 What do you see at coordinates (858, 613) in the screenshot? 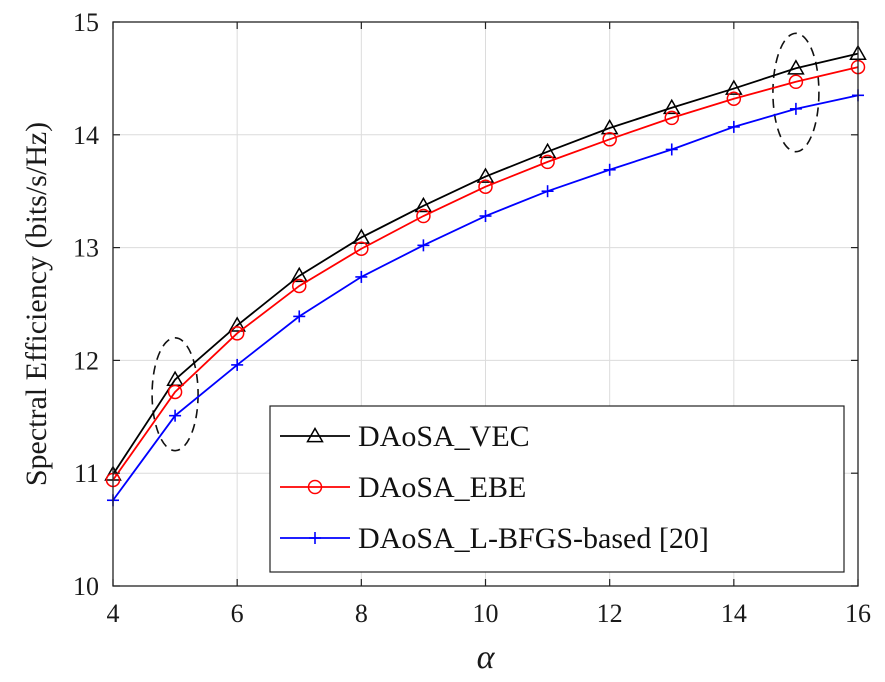
I see `x-tick-label: 16` at bounding box center [858, 613].